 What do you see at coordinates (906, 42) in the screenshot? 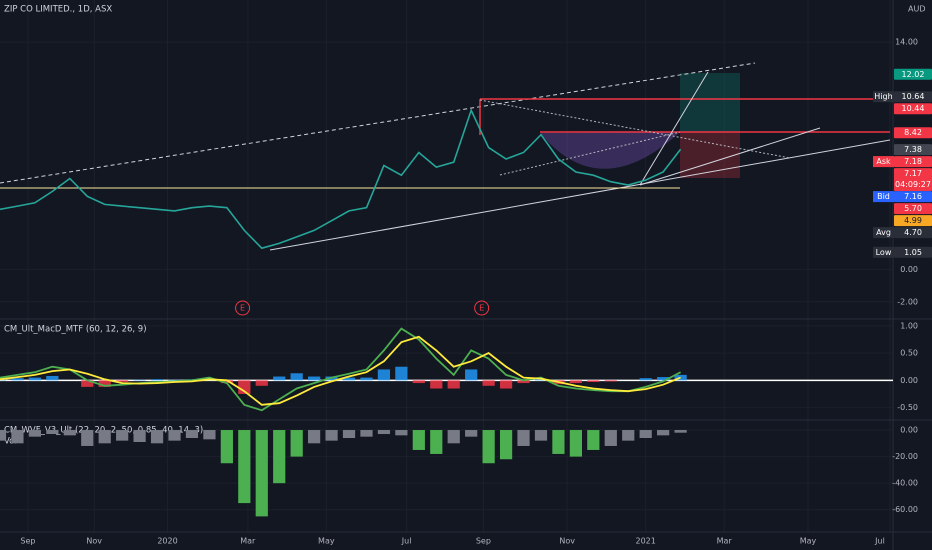
I see `y-tick-label: 14.00` at bounding box center [906, 42].